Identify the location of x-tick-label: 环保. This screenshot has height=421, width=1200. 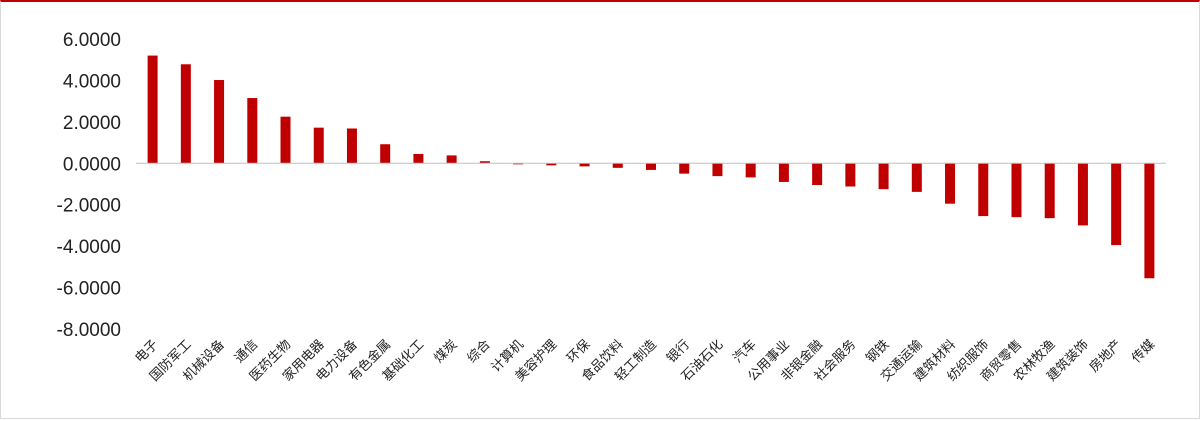
(578, 351).